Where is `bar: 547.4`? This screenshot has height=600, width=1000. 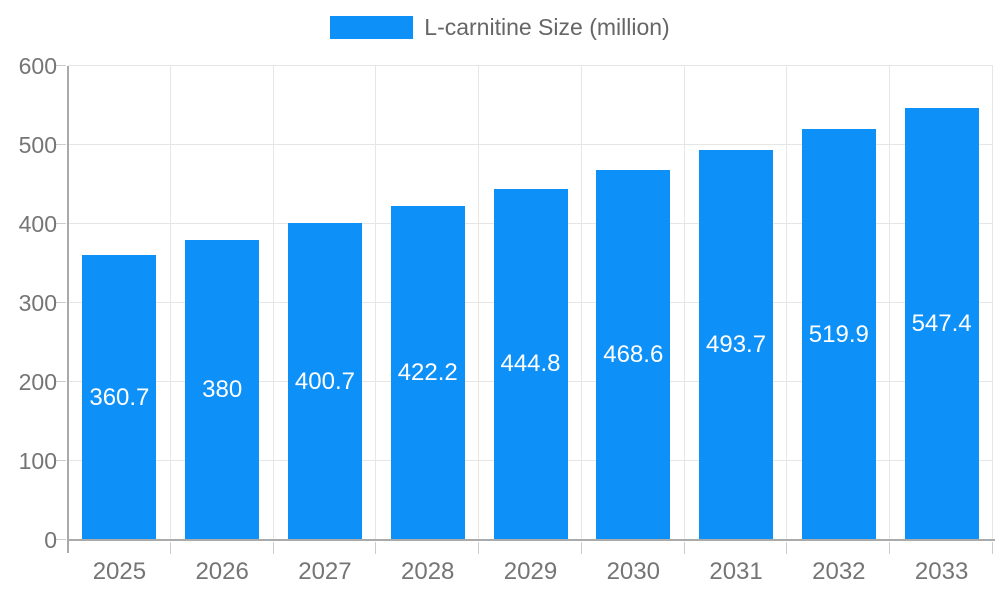 bar: 547.4 is located at coordinates (941, 323).